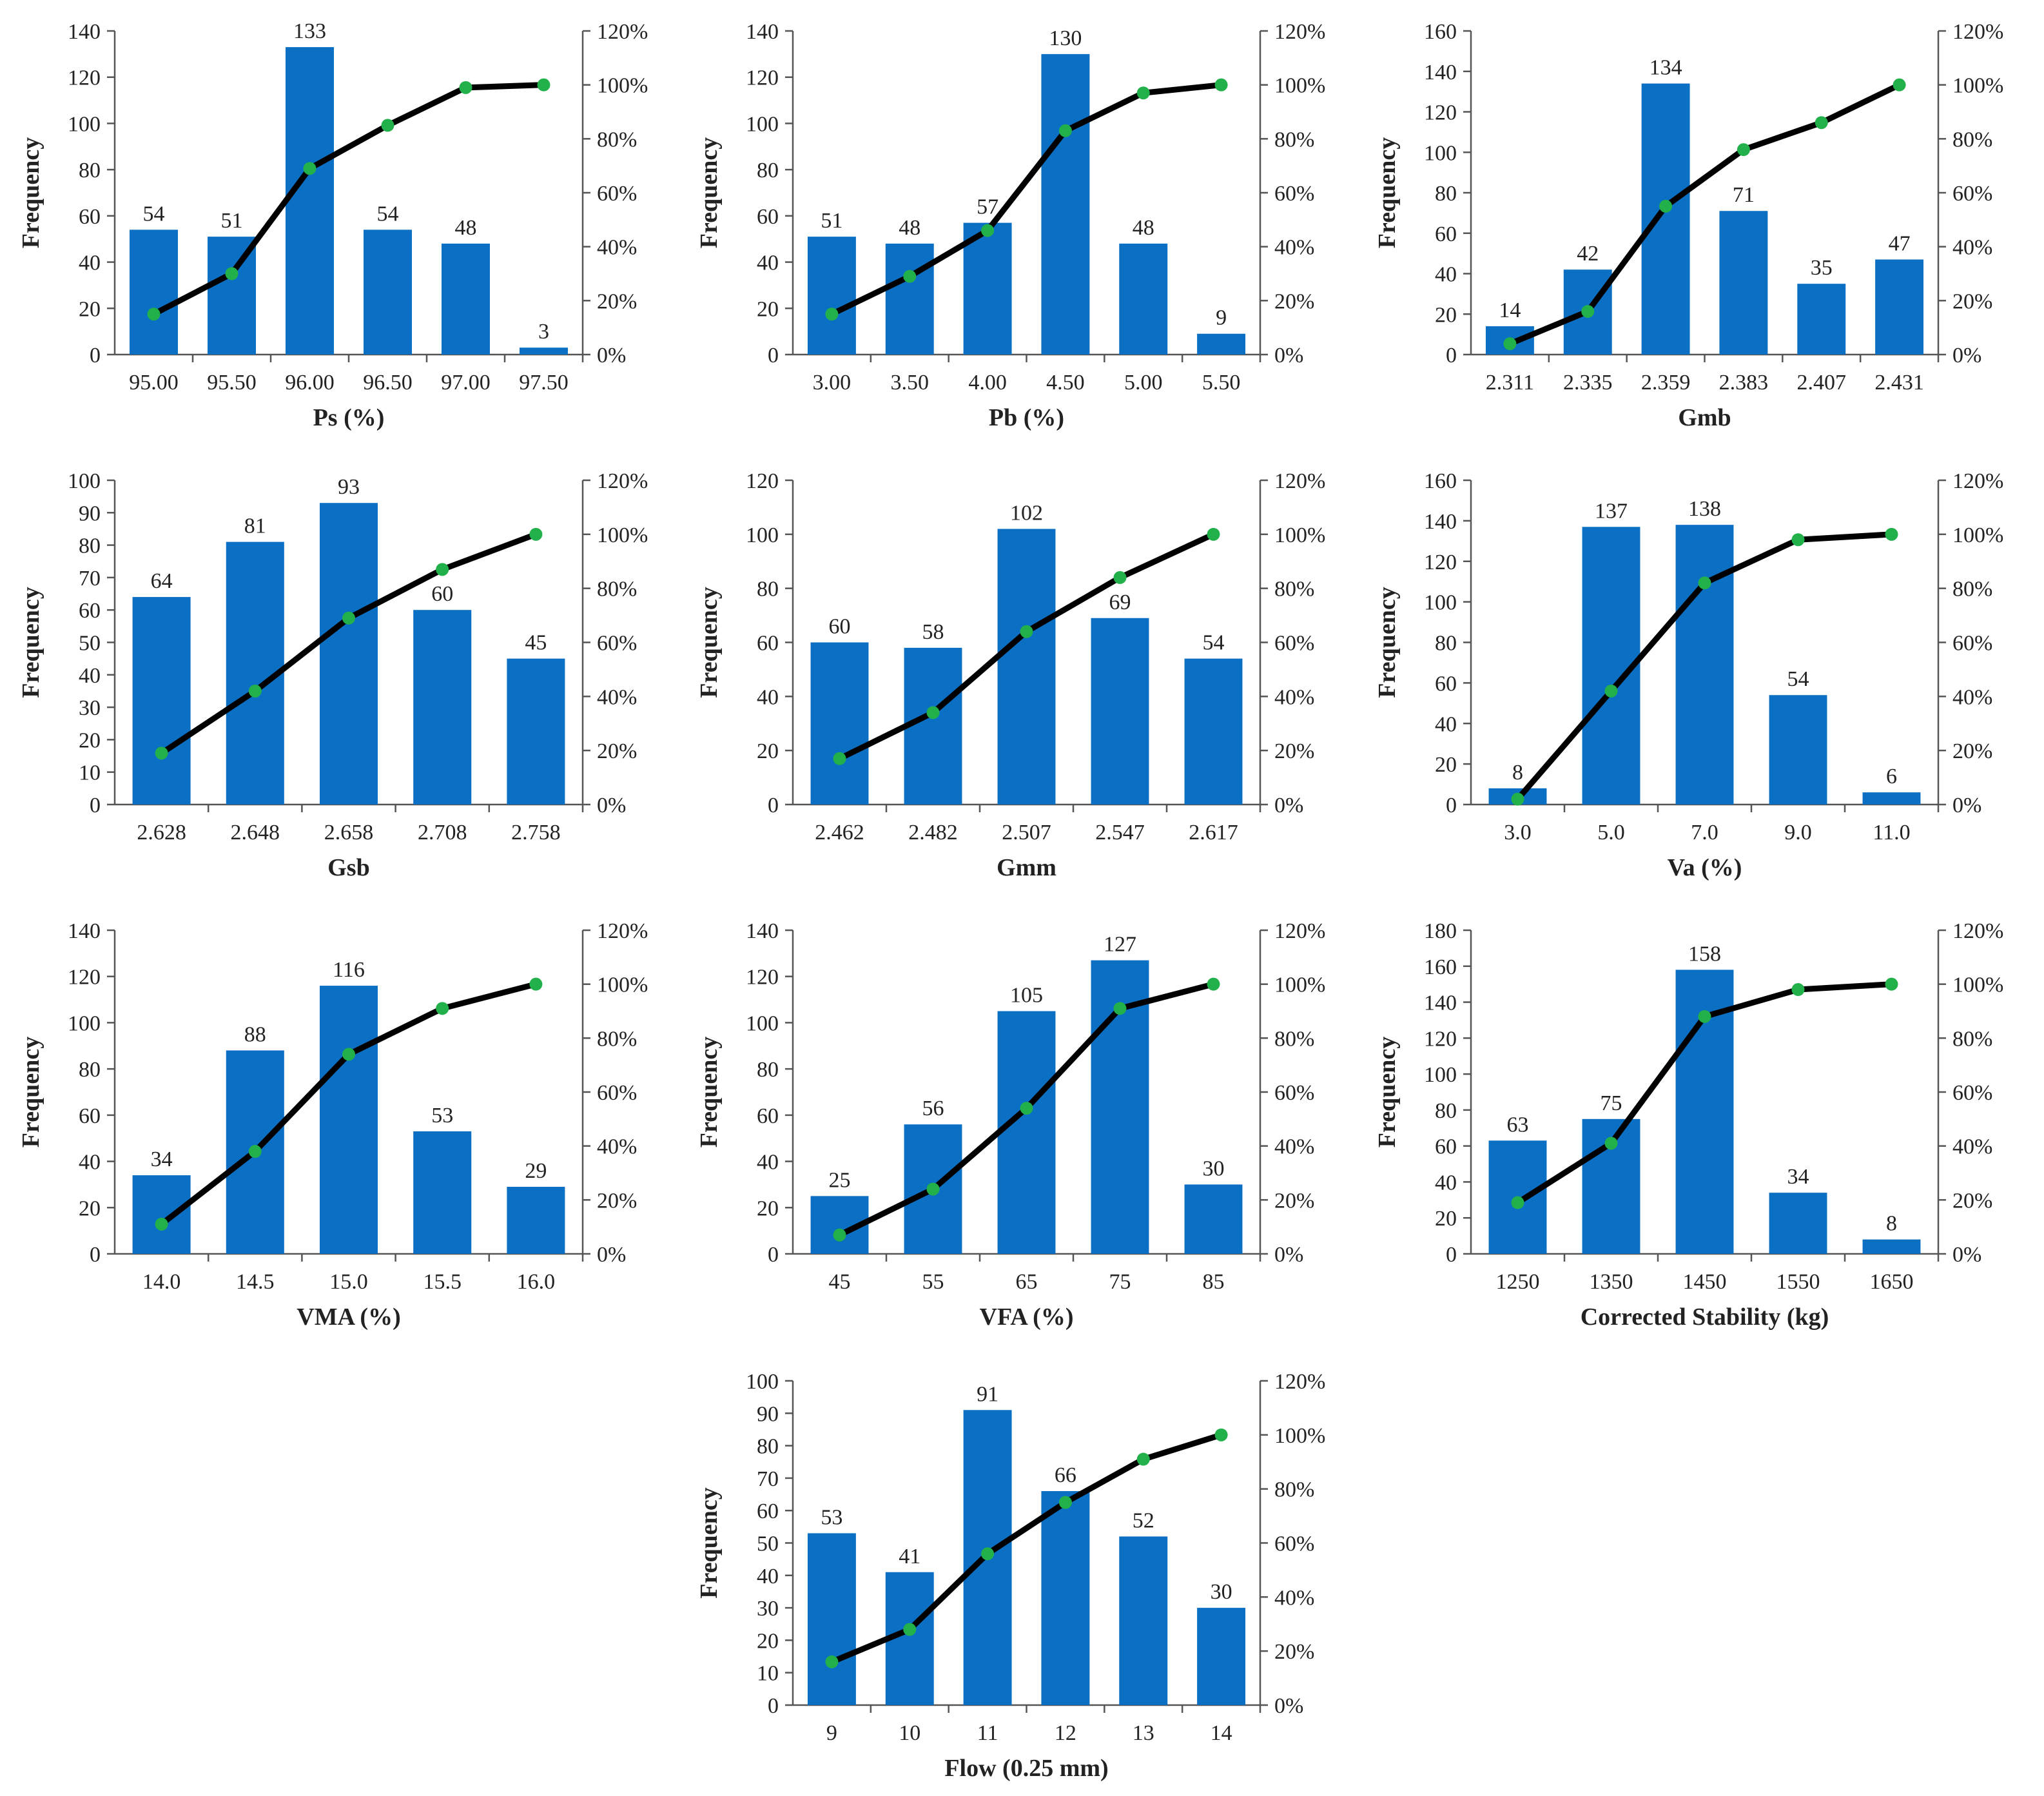 The image size is (2044, 1796). What do you see at coordinates (1518, 832) in the screenshot?
I see `x-tick-label: 3.0` at bounding box center [1518, 832].